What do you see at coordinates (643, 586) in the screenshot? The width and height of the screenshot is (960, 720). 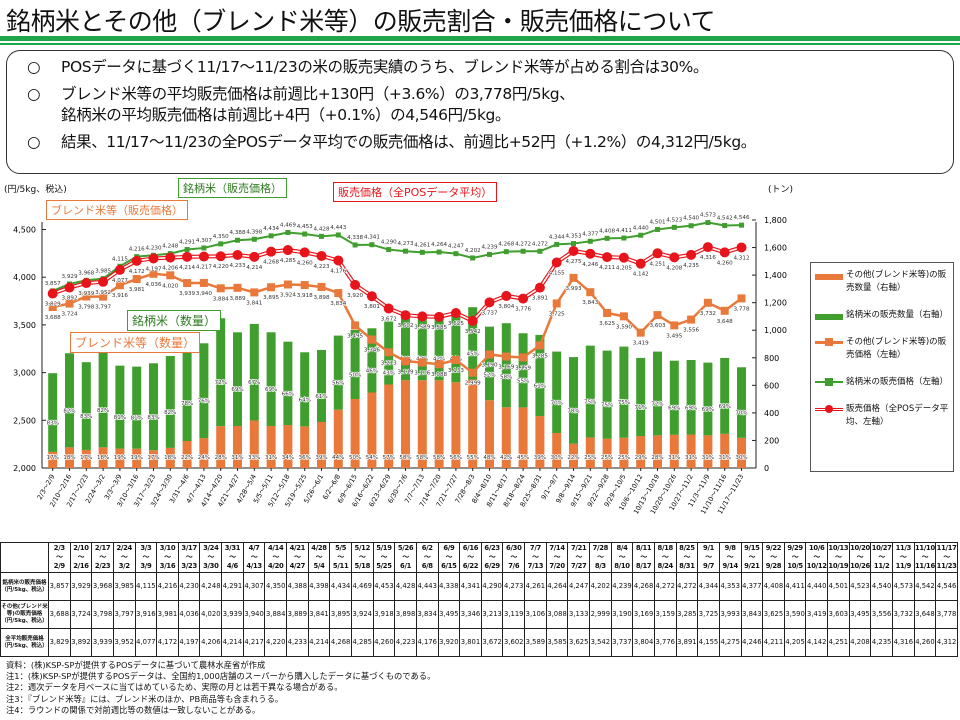 I see `table-cell: 4,268` at bounding box center [643, 586].